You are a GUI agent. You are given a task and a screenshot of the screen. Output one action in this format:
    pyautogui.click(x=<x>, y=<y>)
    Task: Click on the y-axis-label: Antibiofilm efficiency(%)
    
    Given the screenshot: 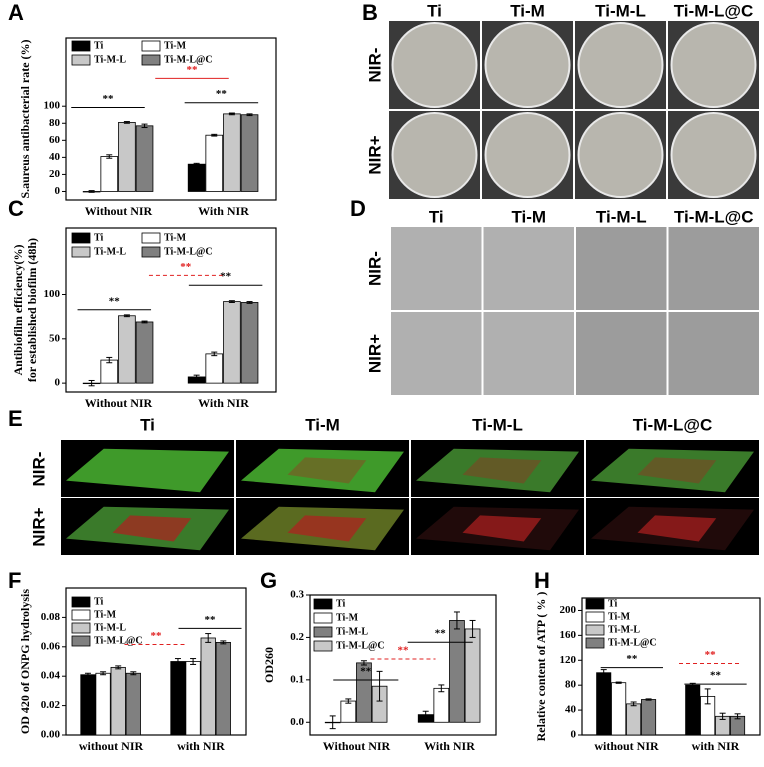 What is the action you would take?
    pyautogui.click(x=18, y=310)
    